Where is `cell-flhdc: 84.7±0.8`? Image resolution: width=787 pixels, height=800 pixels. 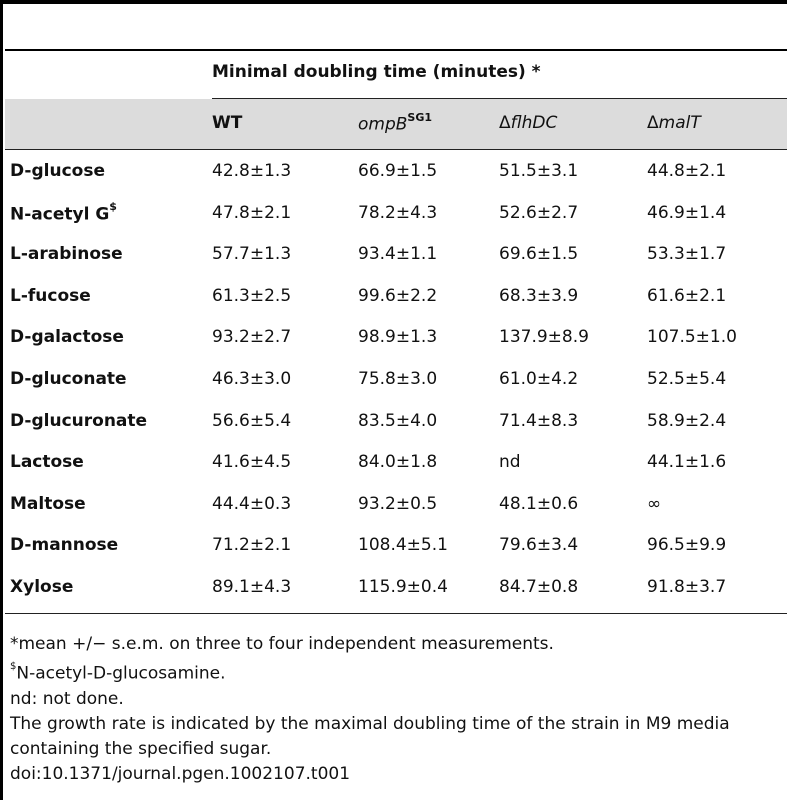 cell-flhdc: 84.7±0.8 is located at coordinates (539, 586).